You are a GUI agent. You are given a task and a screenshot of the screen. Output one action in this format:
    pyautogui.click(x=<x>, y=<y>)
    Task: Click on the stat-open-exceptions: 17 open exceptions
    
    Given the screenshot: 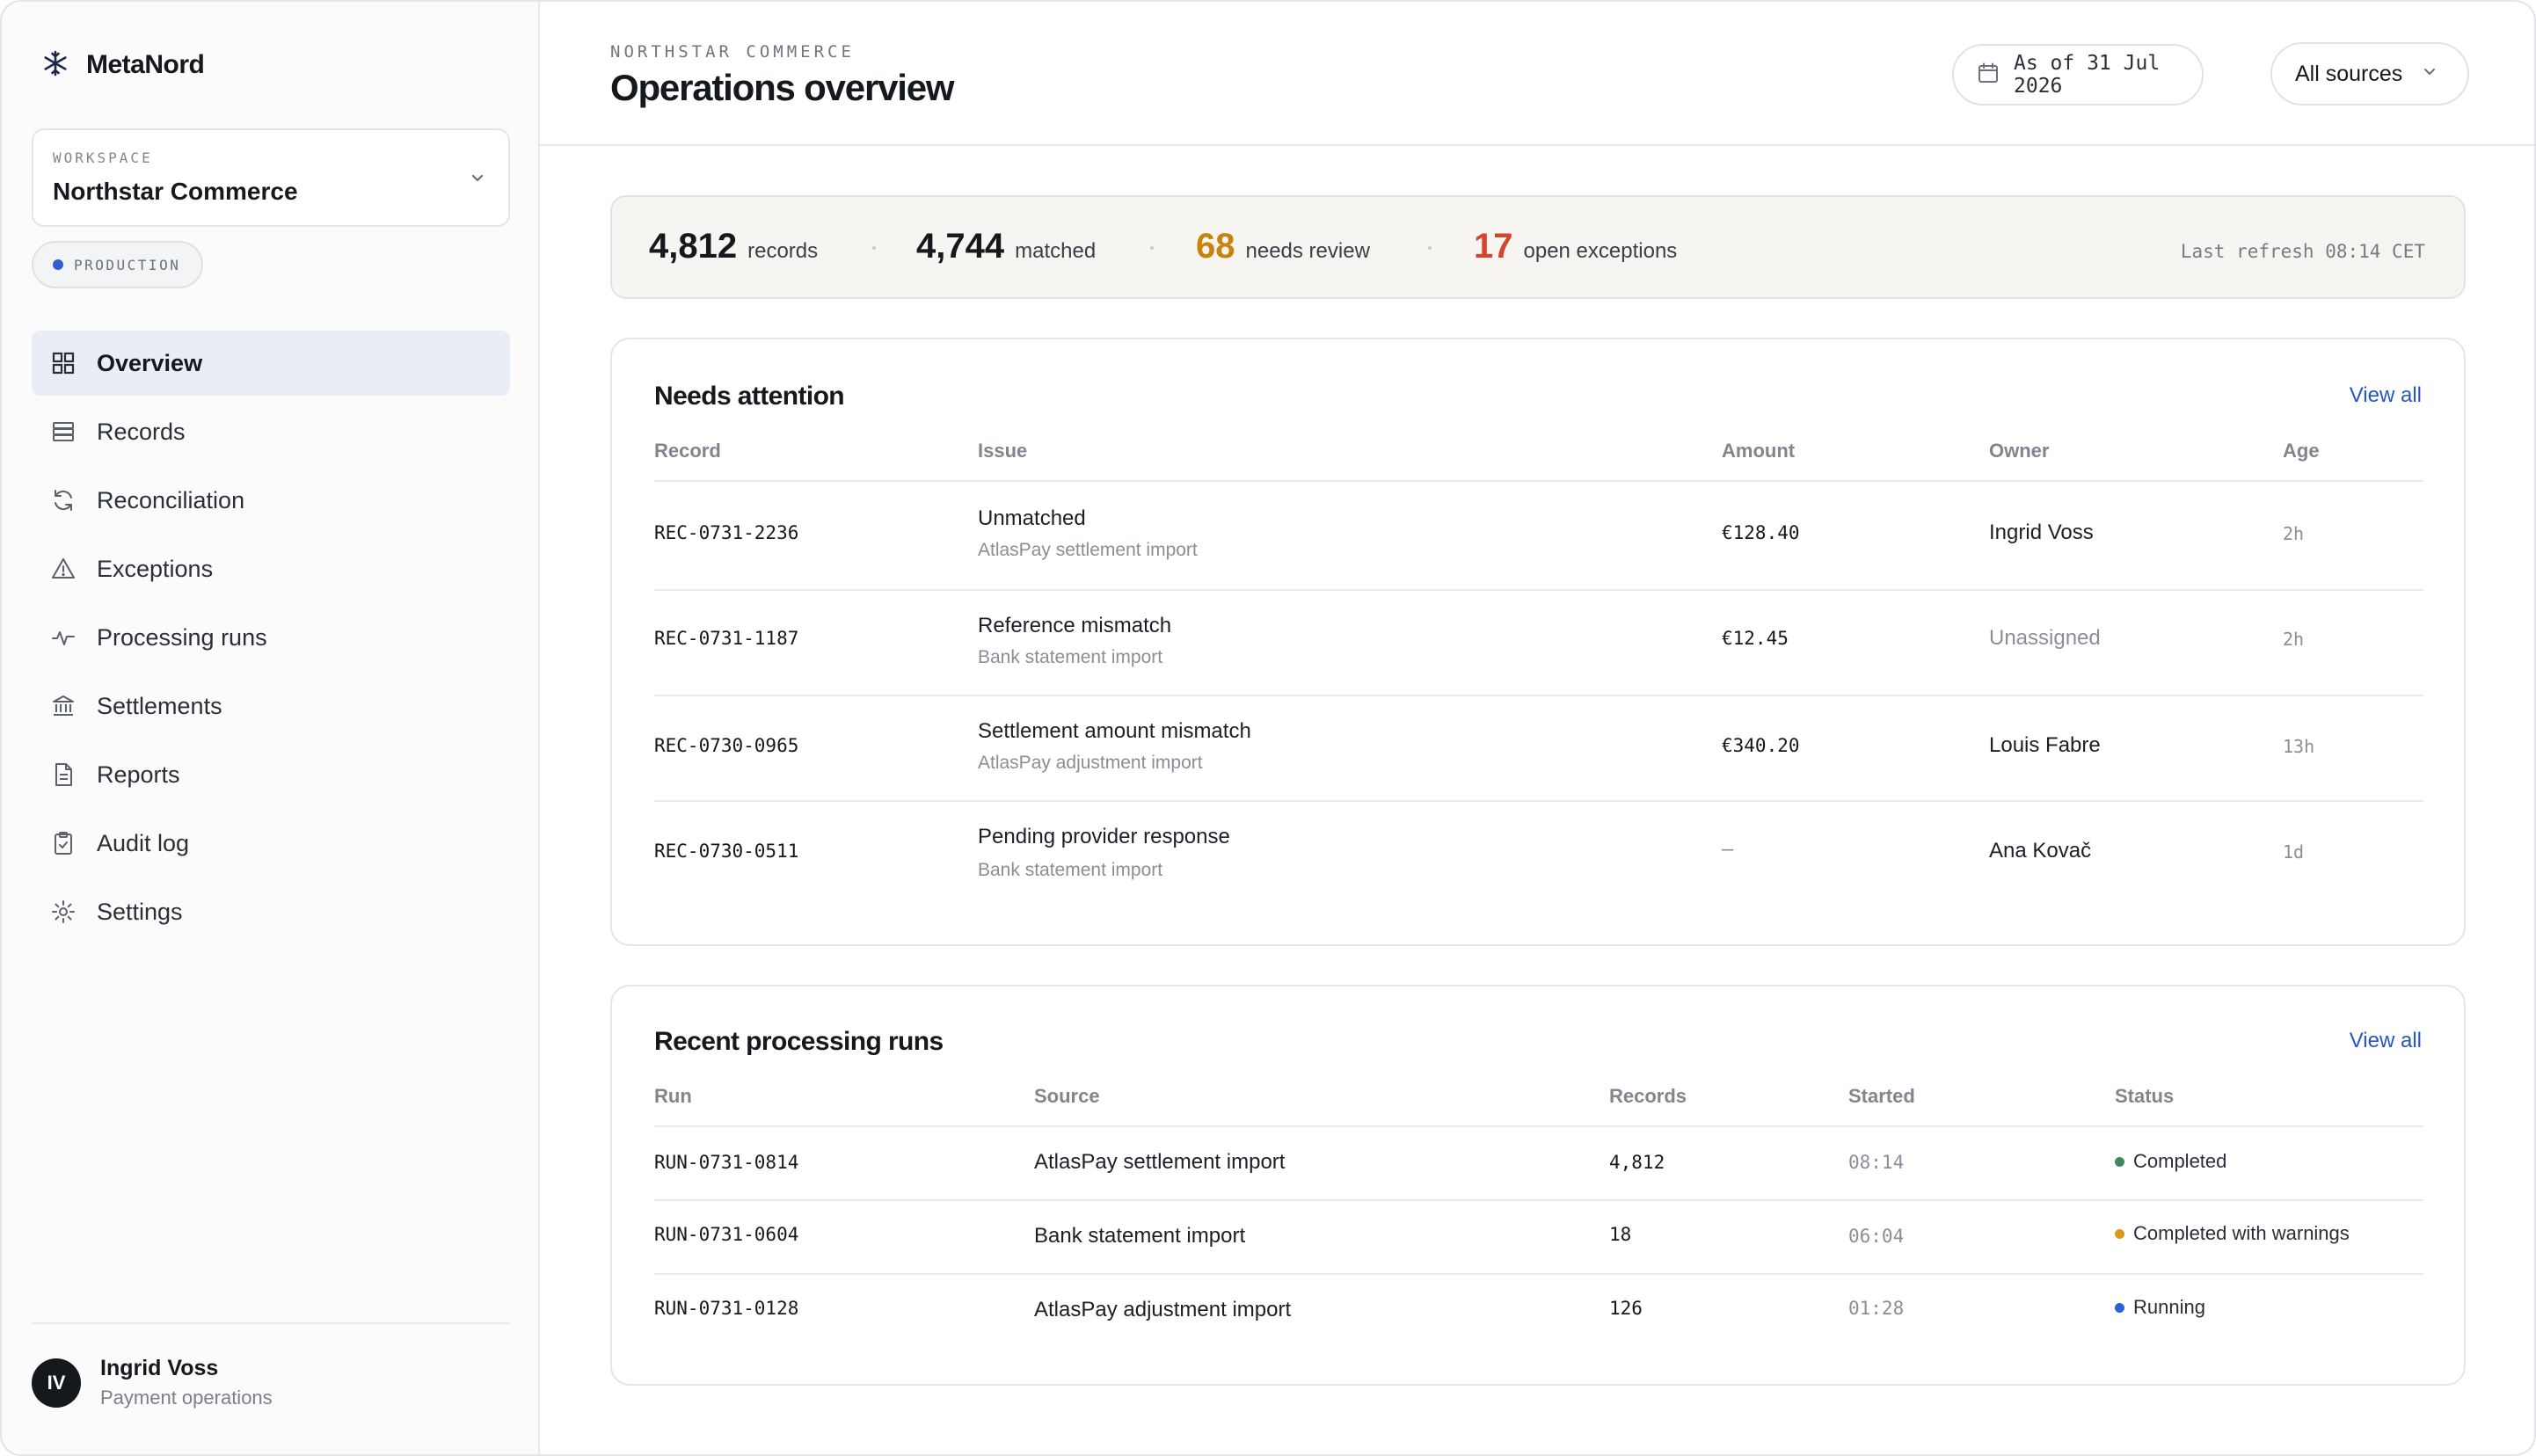 What is the action you would take?
    pyautogui.click(x=1576, y=246)
    